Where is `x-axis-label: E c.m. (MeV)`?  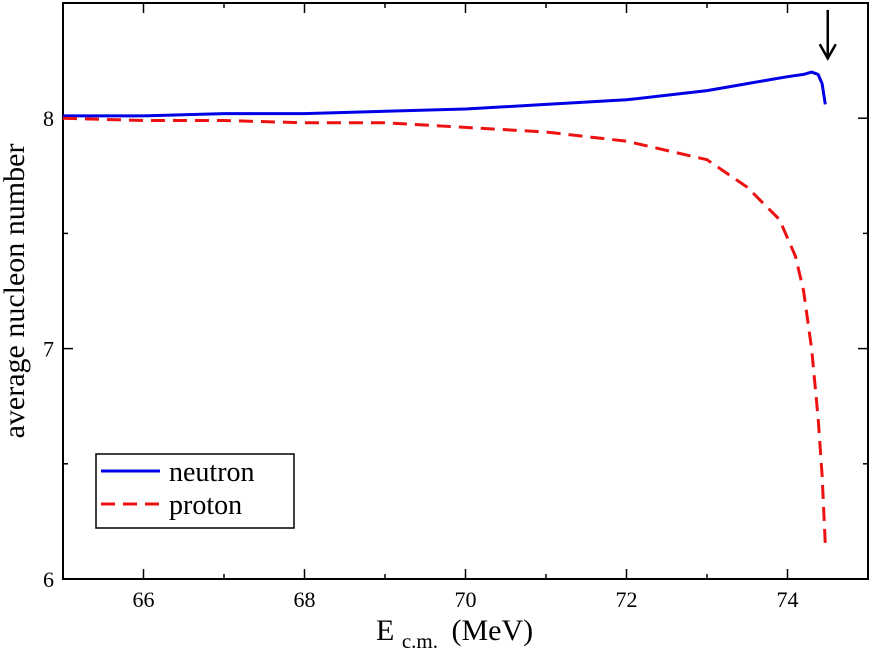 x-axis-label: E c.m. (MeV) is located at coordinates (454, 634).